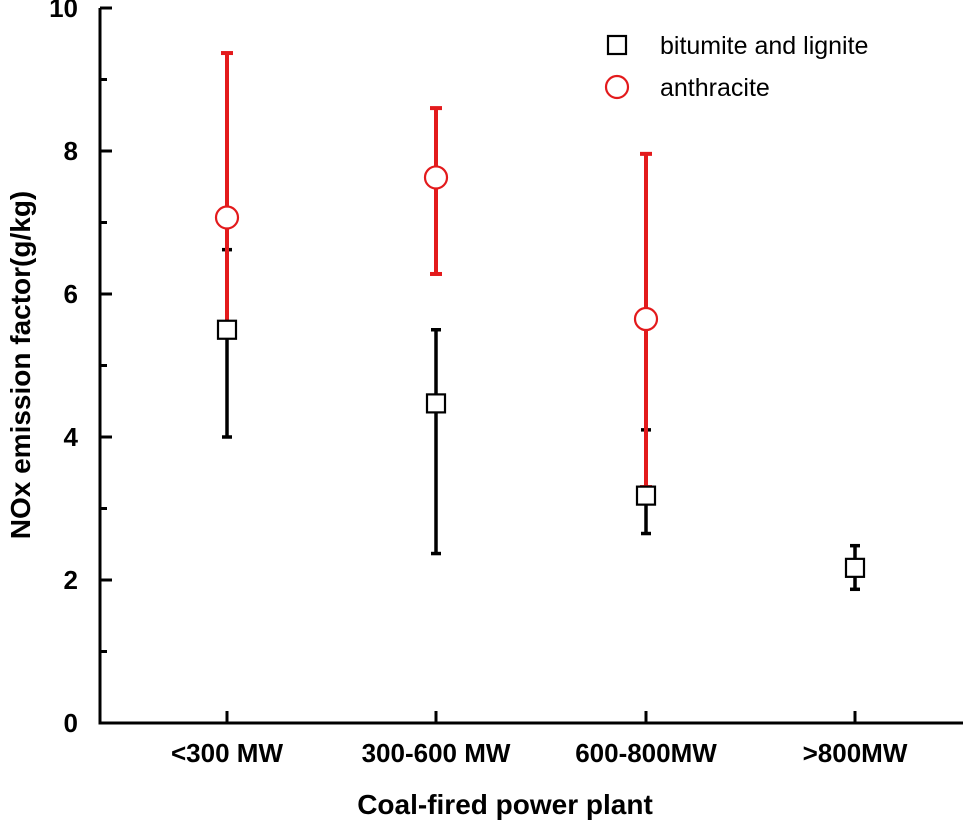 The width and height of the screenshot is (963, 826). What do you see at coordinates (71, 151) in the screenshot?
I see `y-tick-label: 8` at bounding box center [71, 151].